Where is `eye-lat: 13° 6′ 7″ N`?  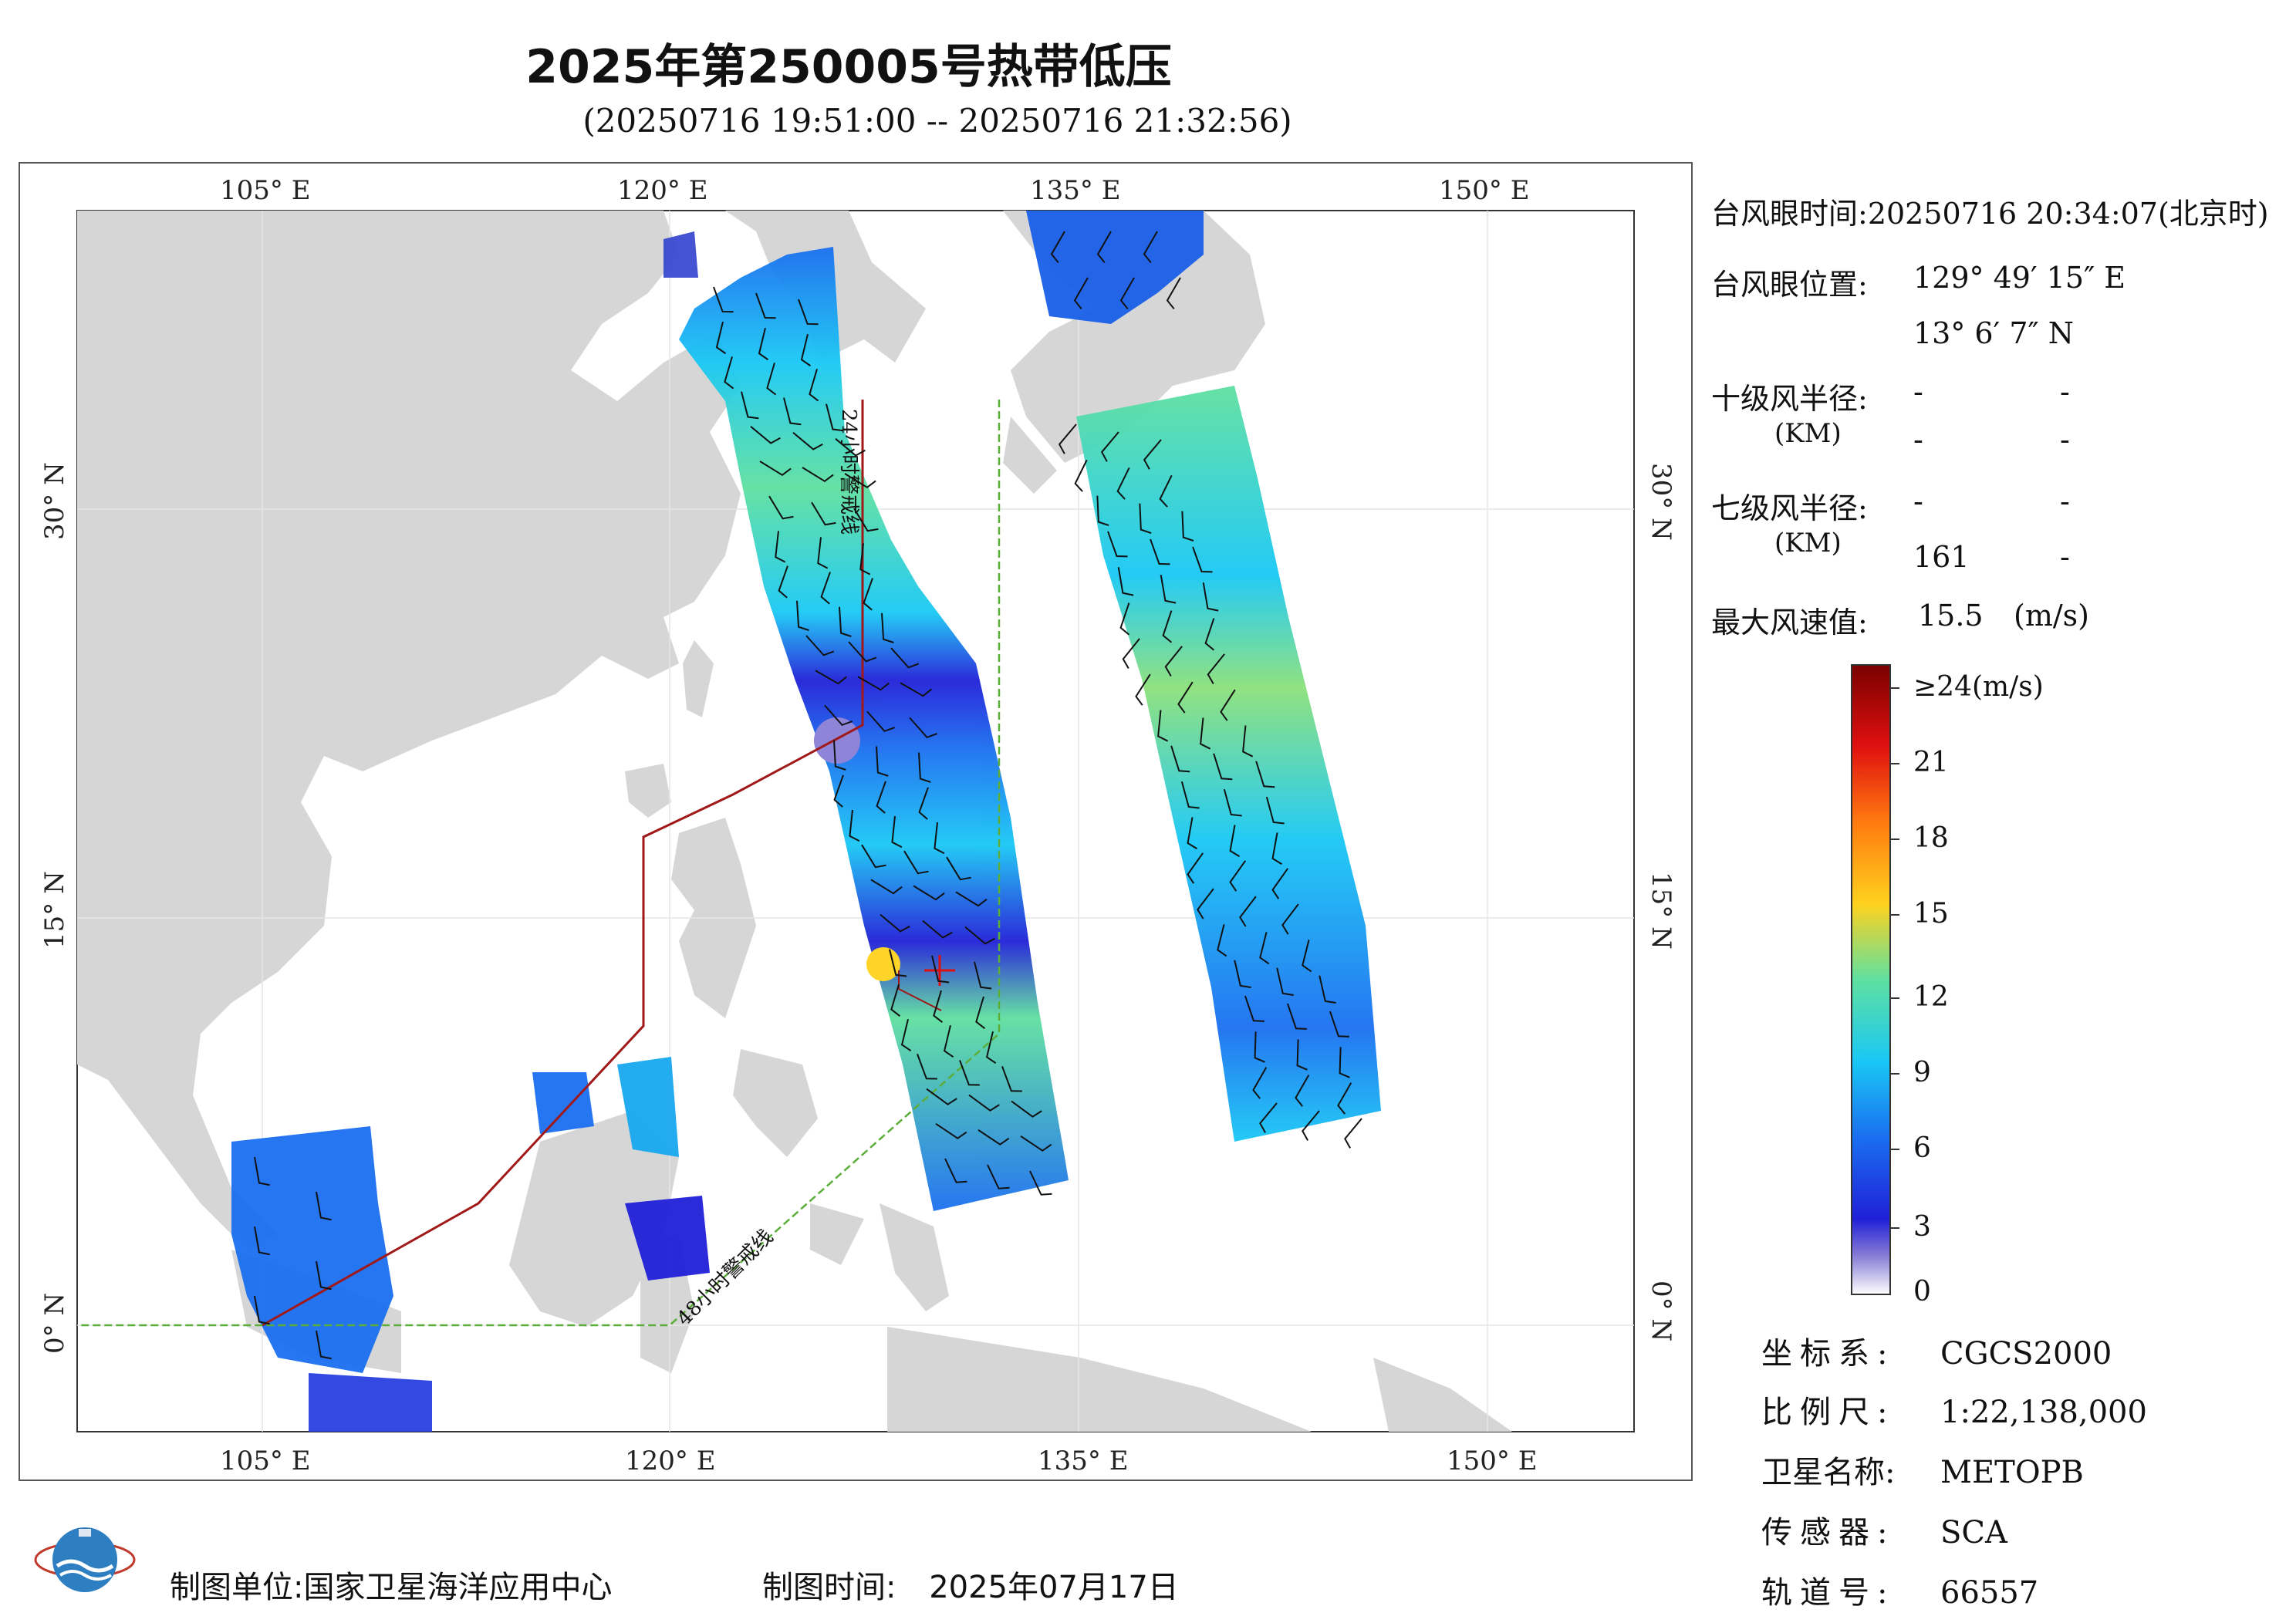
eye-lat: 13° 6′ 7″ N is located at coordinates (1994, 333).